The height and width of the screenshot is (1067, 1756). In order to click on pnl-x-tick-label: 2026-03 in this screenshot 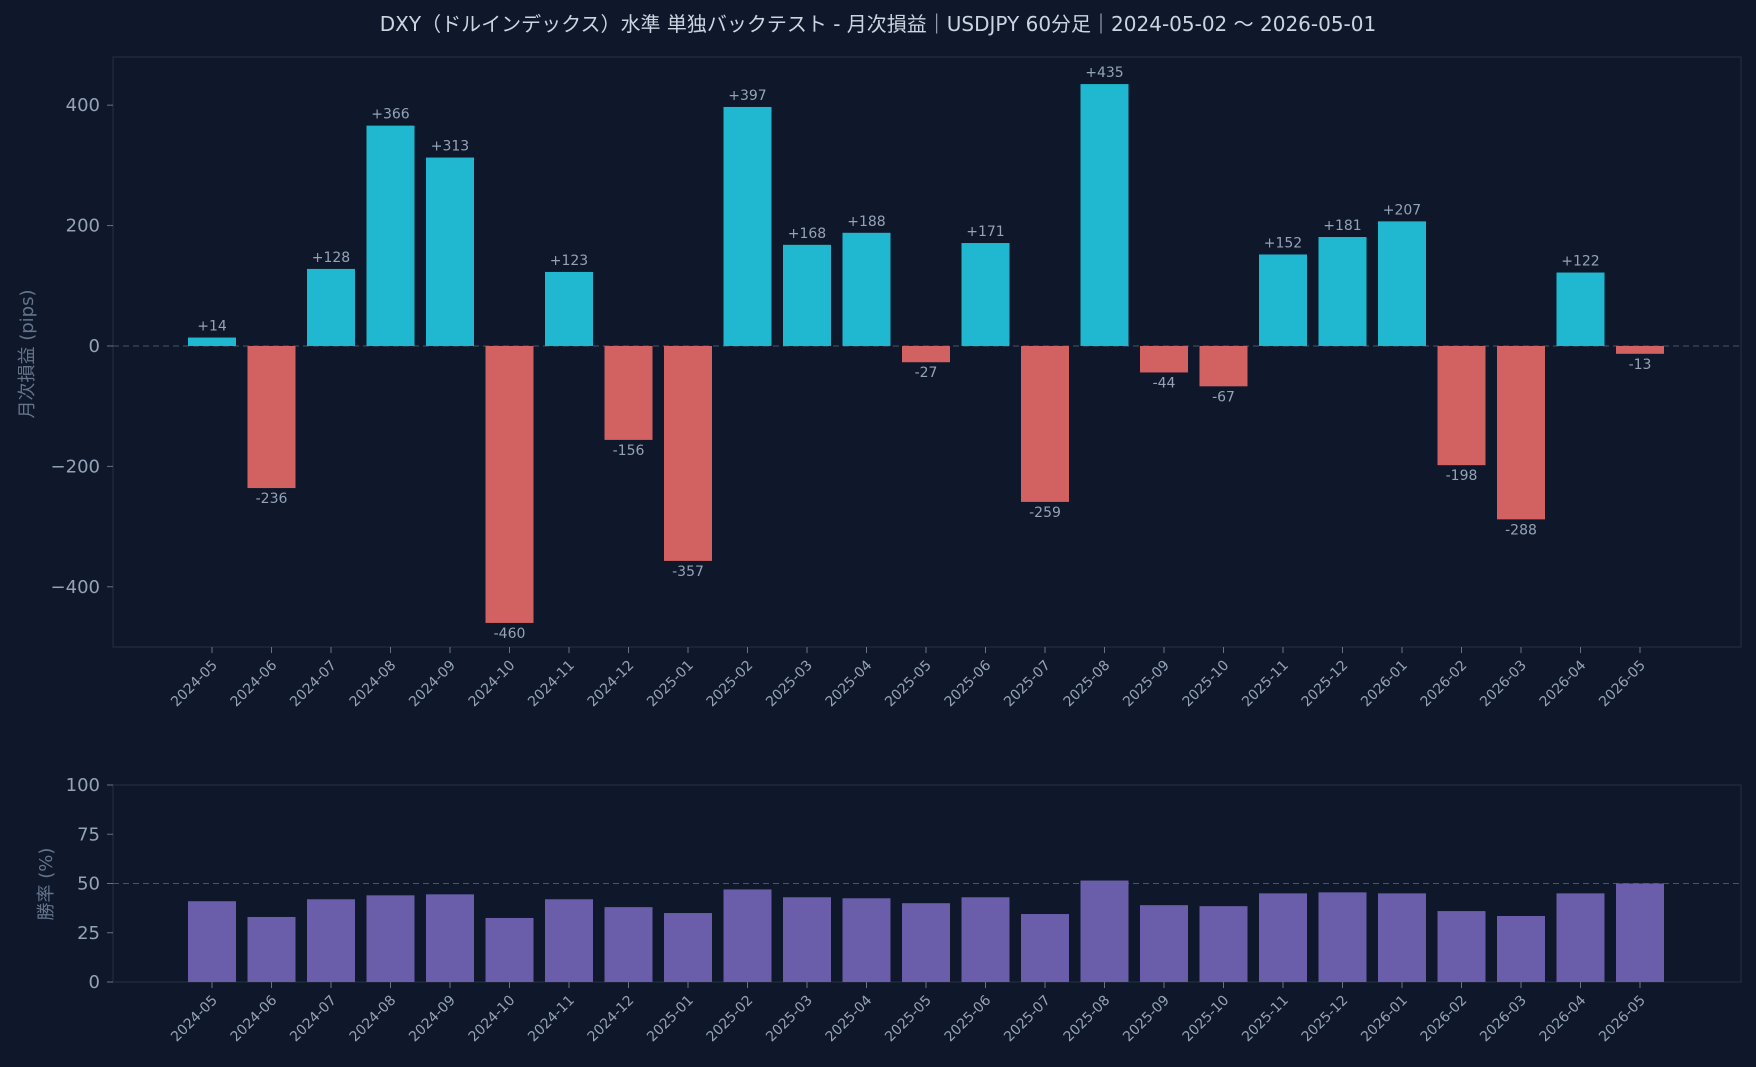, I will do `click(1503, 684)`.